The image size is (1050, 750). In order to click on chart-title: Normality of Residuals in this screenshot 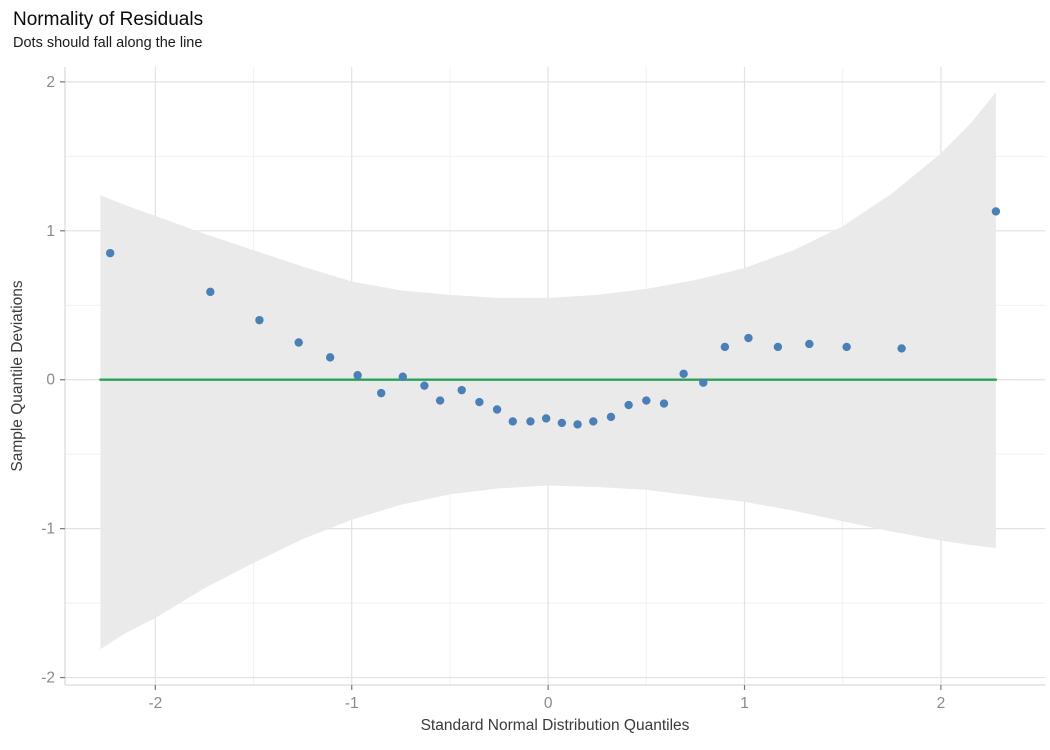, I will do `click(108, 19)`.